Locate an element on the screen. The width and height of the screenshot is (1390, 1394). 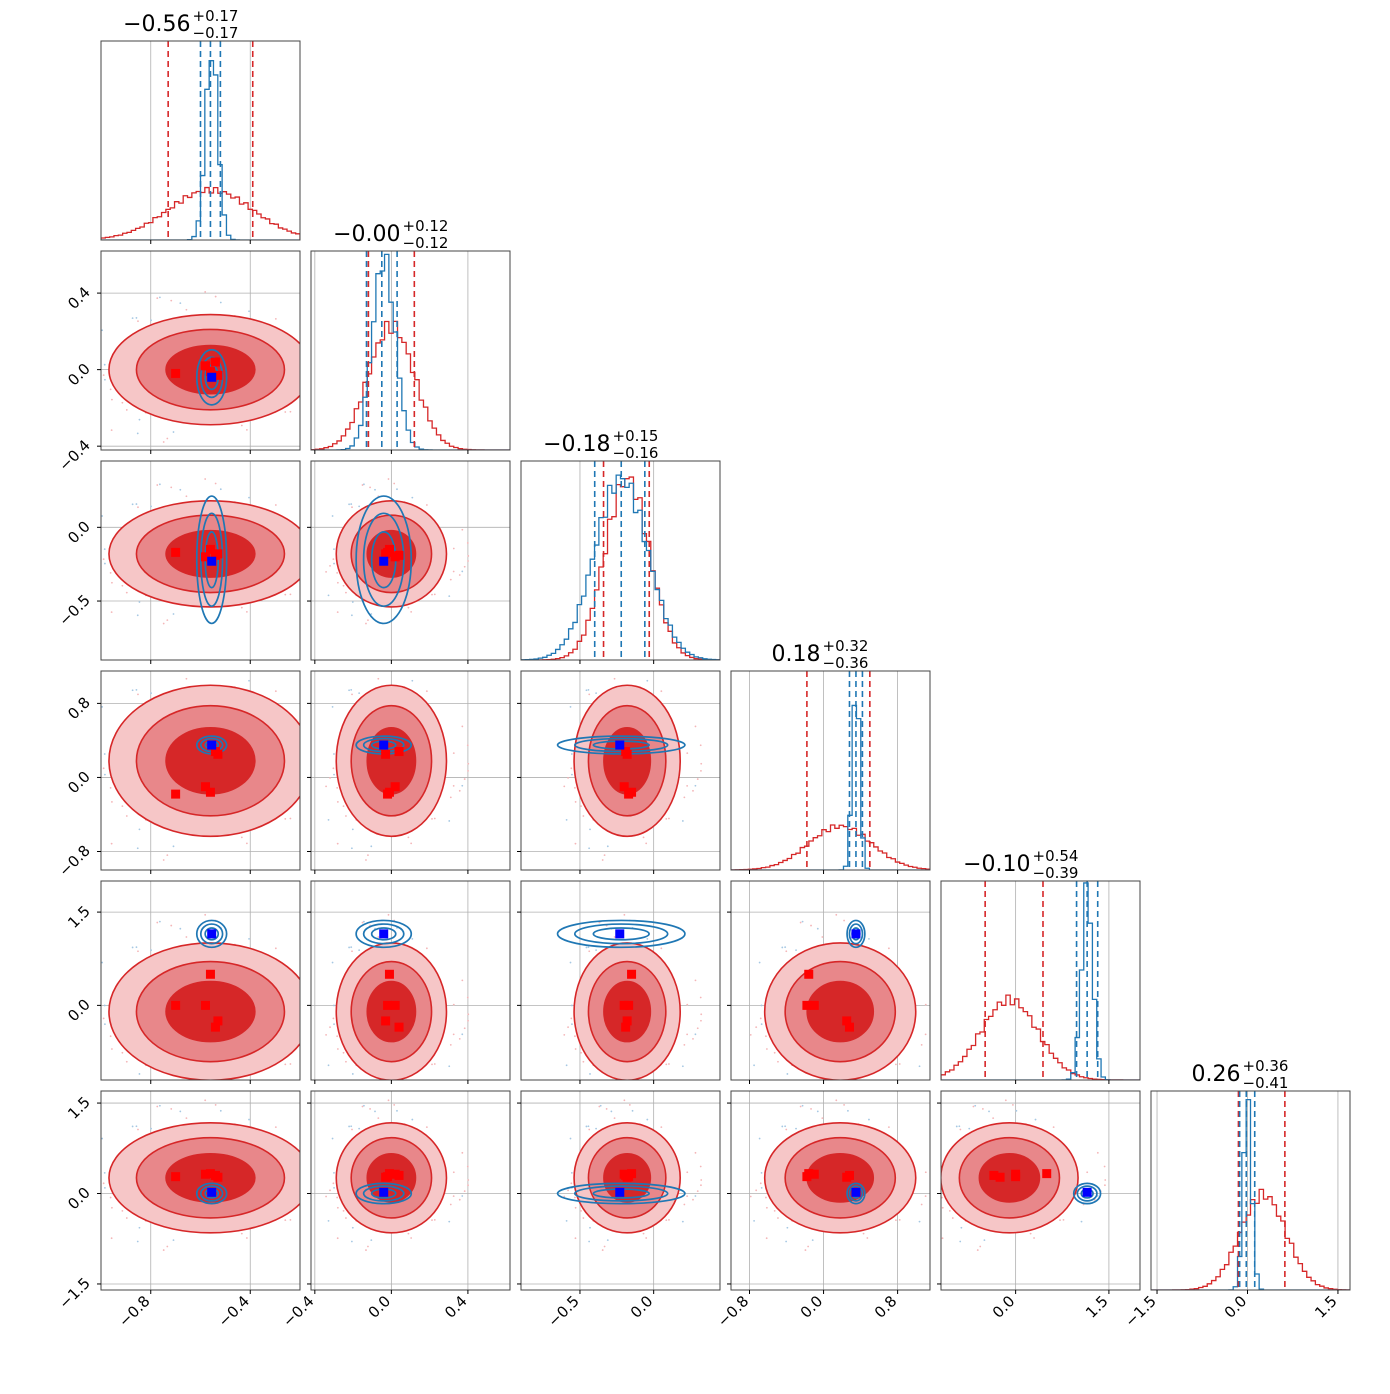
blue-histogram is located at coordinates (1040, 981).